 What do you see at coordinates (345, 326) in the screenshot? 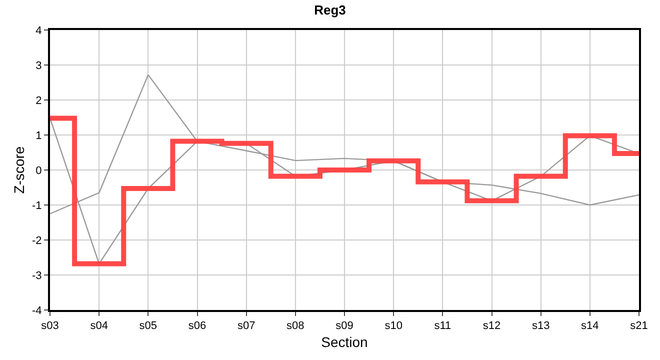
I see `x-tick-label: s09` at bounding box center [345, 326].